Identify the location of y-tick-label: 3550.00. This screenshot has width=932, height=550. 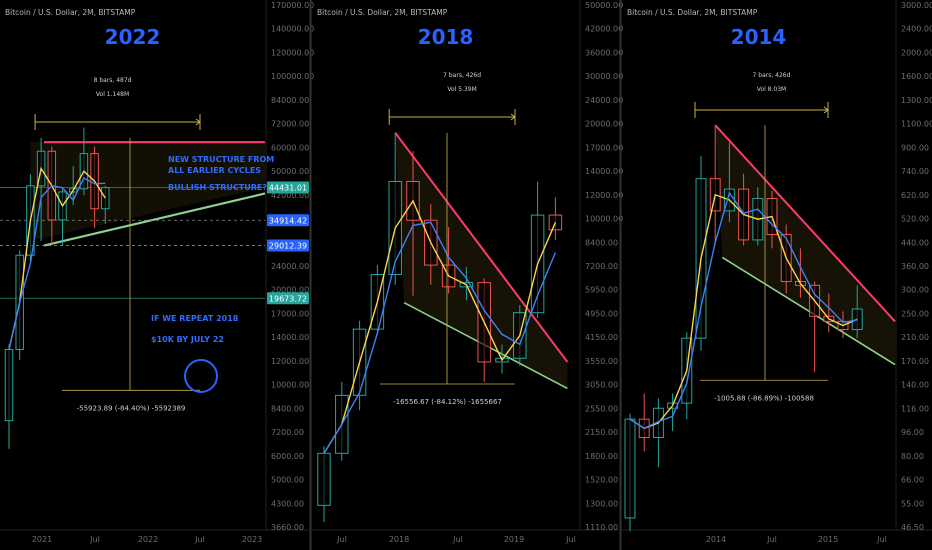
(601, 361).